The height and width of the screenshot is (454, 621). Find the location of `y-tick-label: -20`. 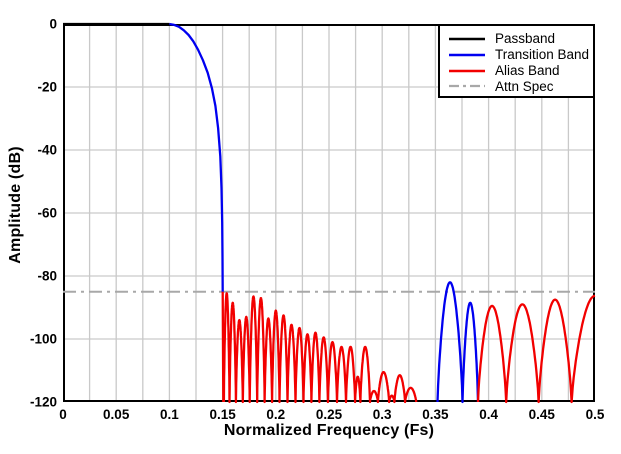

y-tick-label: -20 is located at coordinates (47, 87).